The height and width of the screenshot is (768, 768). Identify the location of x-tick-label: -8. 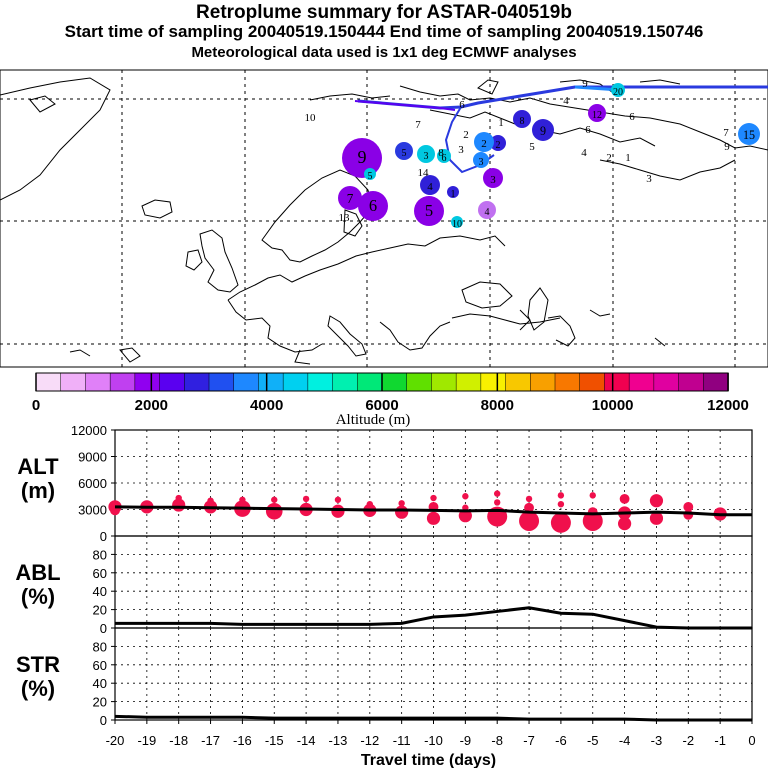
(497, 740).